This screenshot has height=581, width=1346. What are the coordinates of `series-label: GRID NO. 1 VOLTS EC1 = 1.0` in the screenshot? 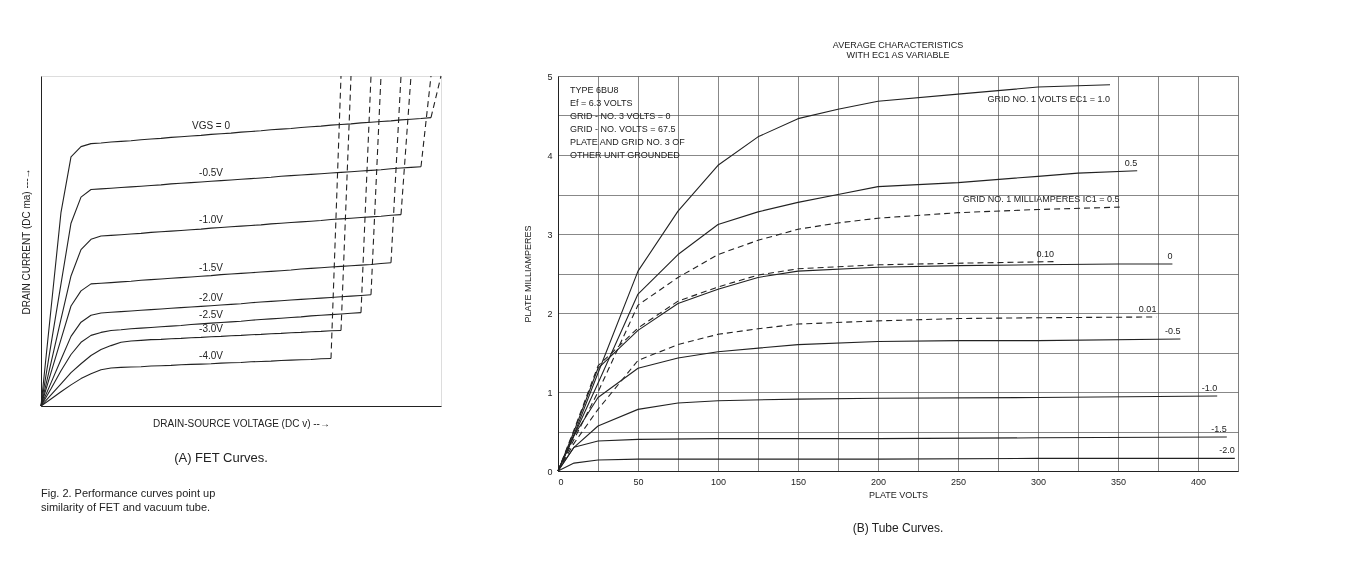 It's located at (1048, 98).